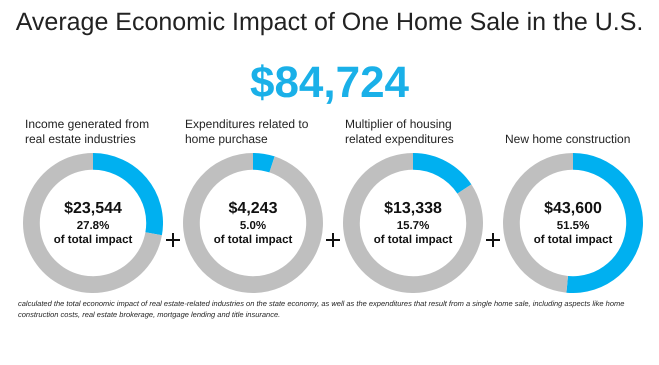 Image resolution: width=659 pixels, height=365 pixels. What do you see at coordinates (413, 209) in the screenshot?
I see `text: $13,338` at bounding box center [413, 209].